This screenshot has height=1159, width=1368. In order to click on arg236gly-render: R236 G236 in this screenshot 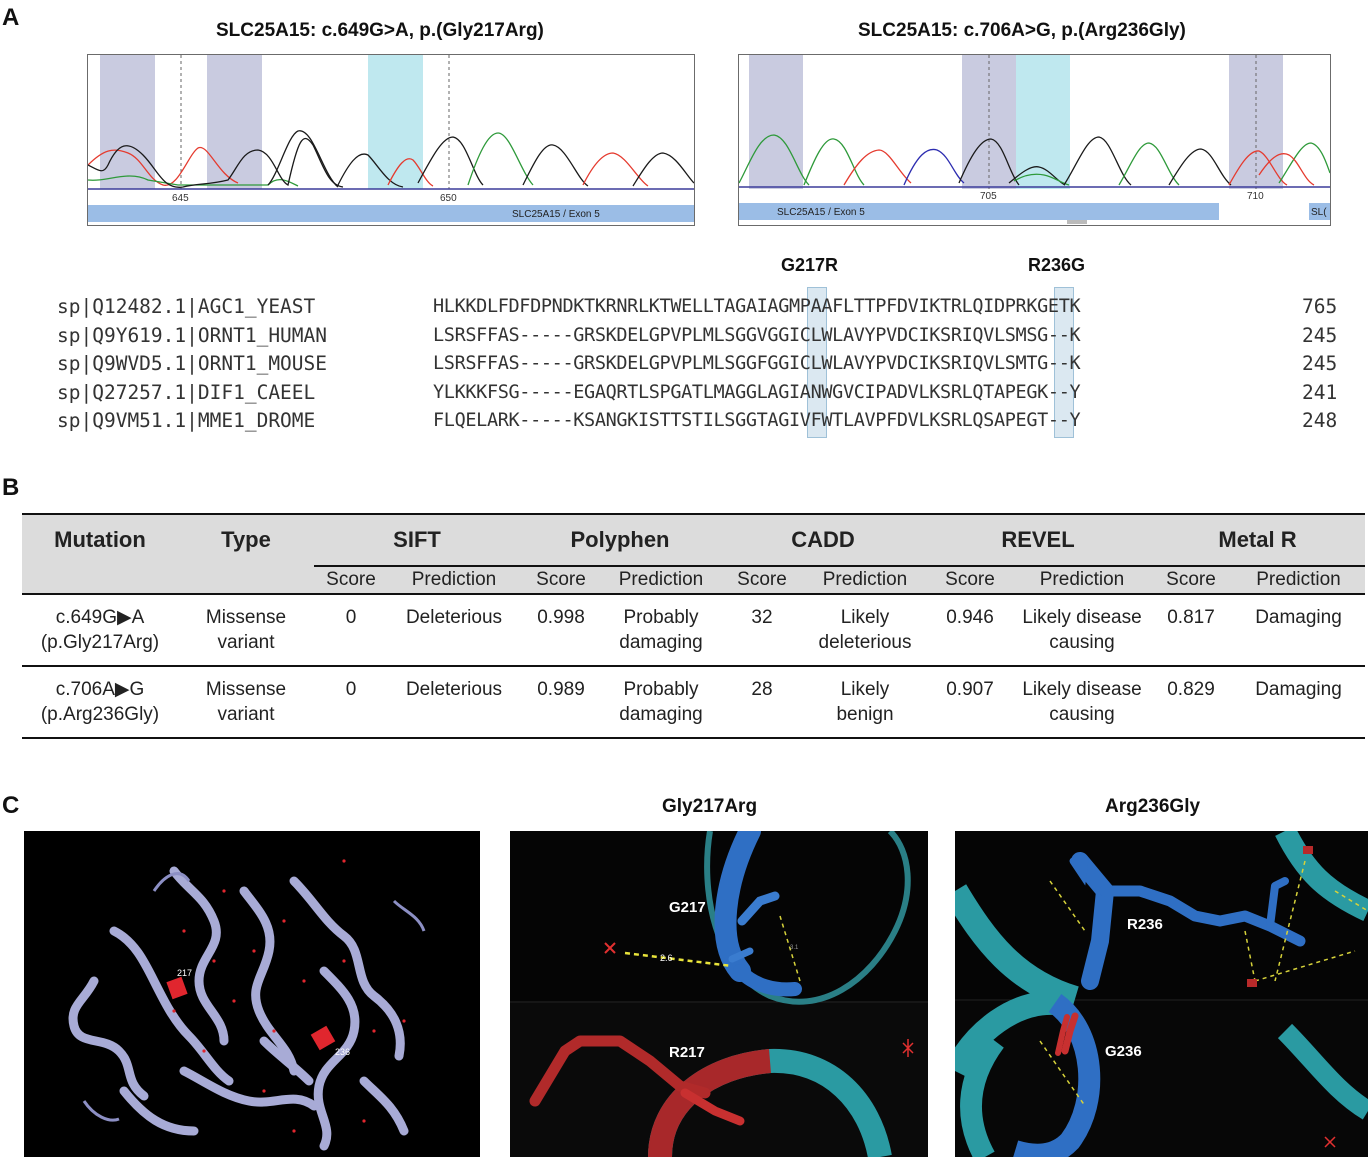, I will do `click(1161, 994)`.